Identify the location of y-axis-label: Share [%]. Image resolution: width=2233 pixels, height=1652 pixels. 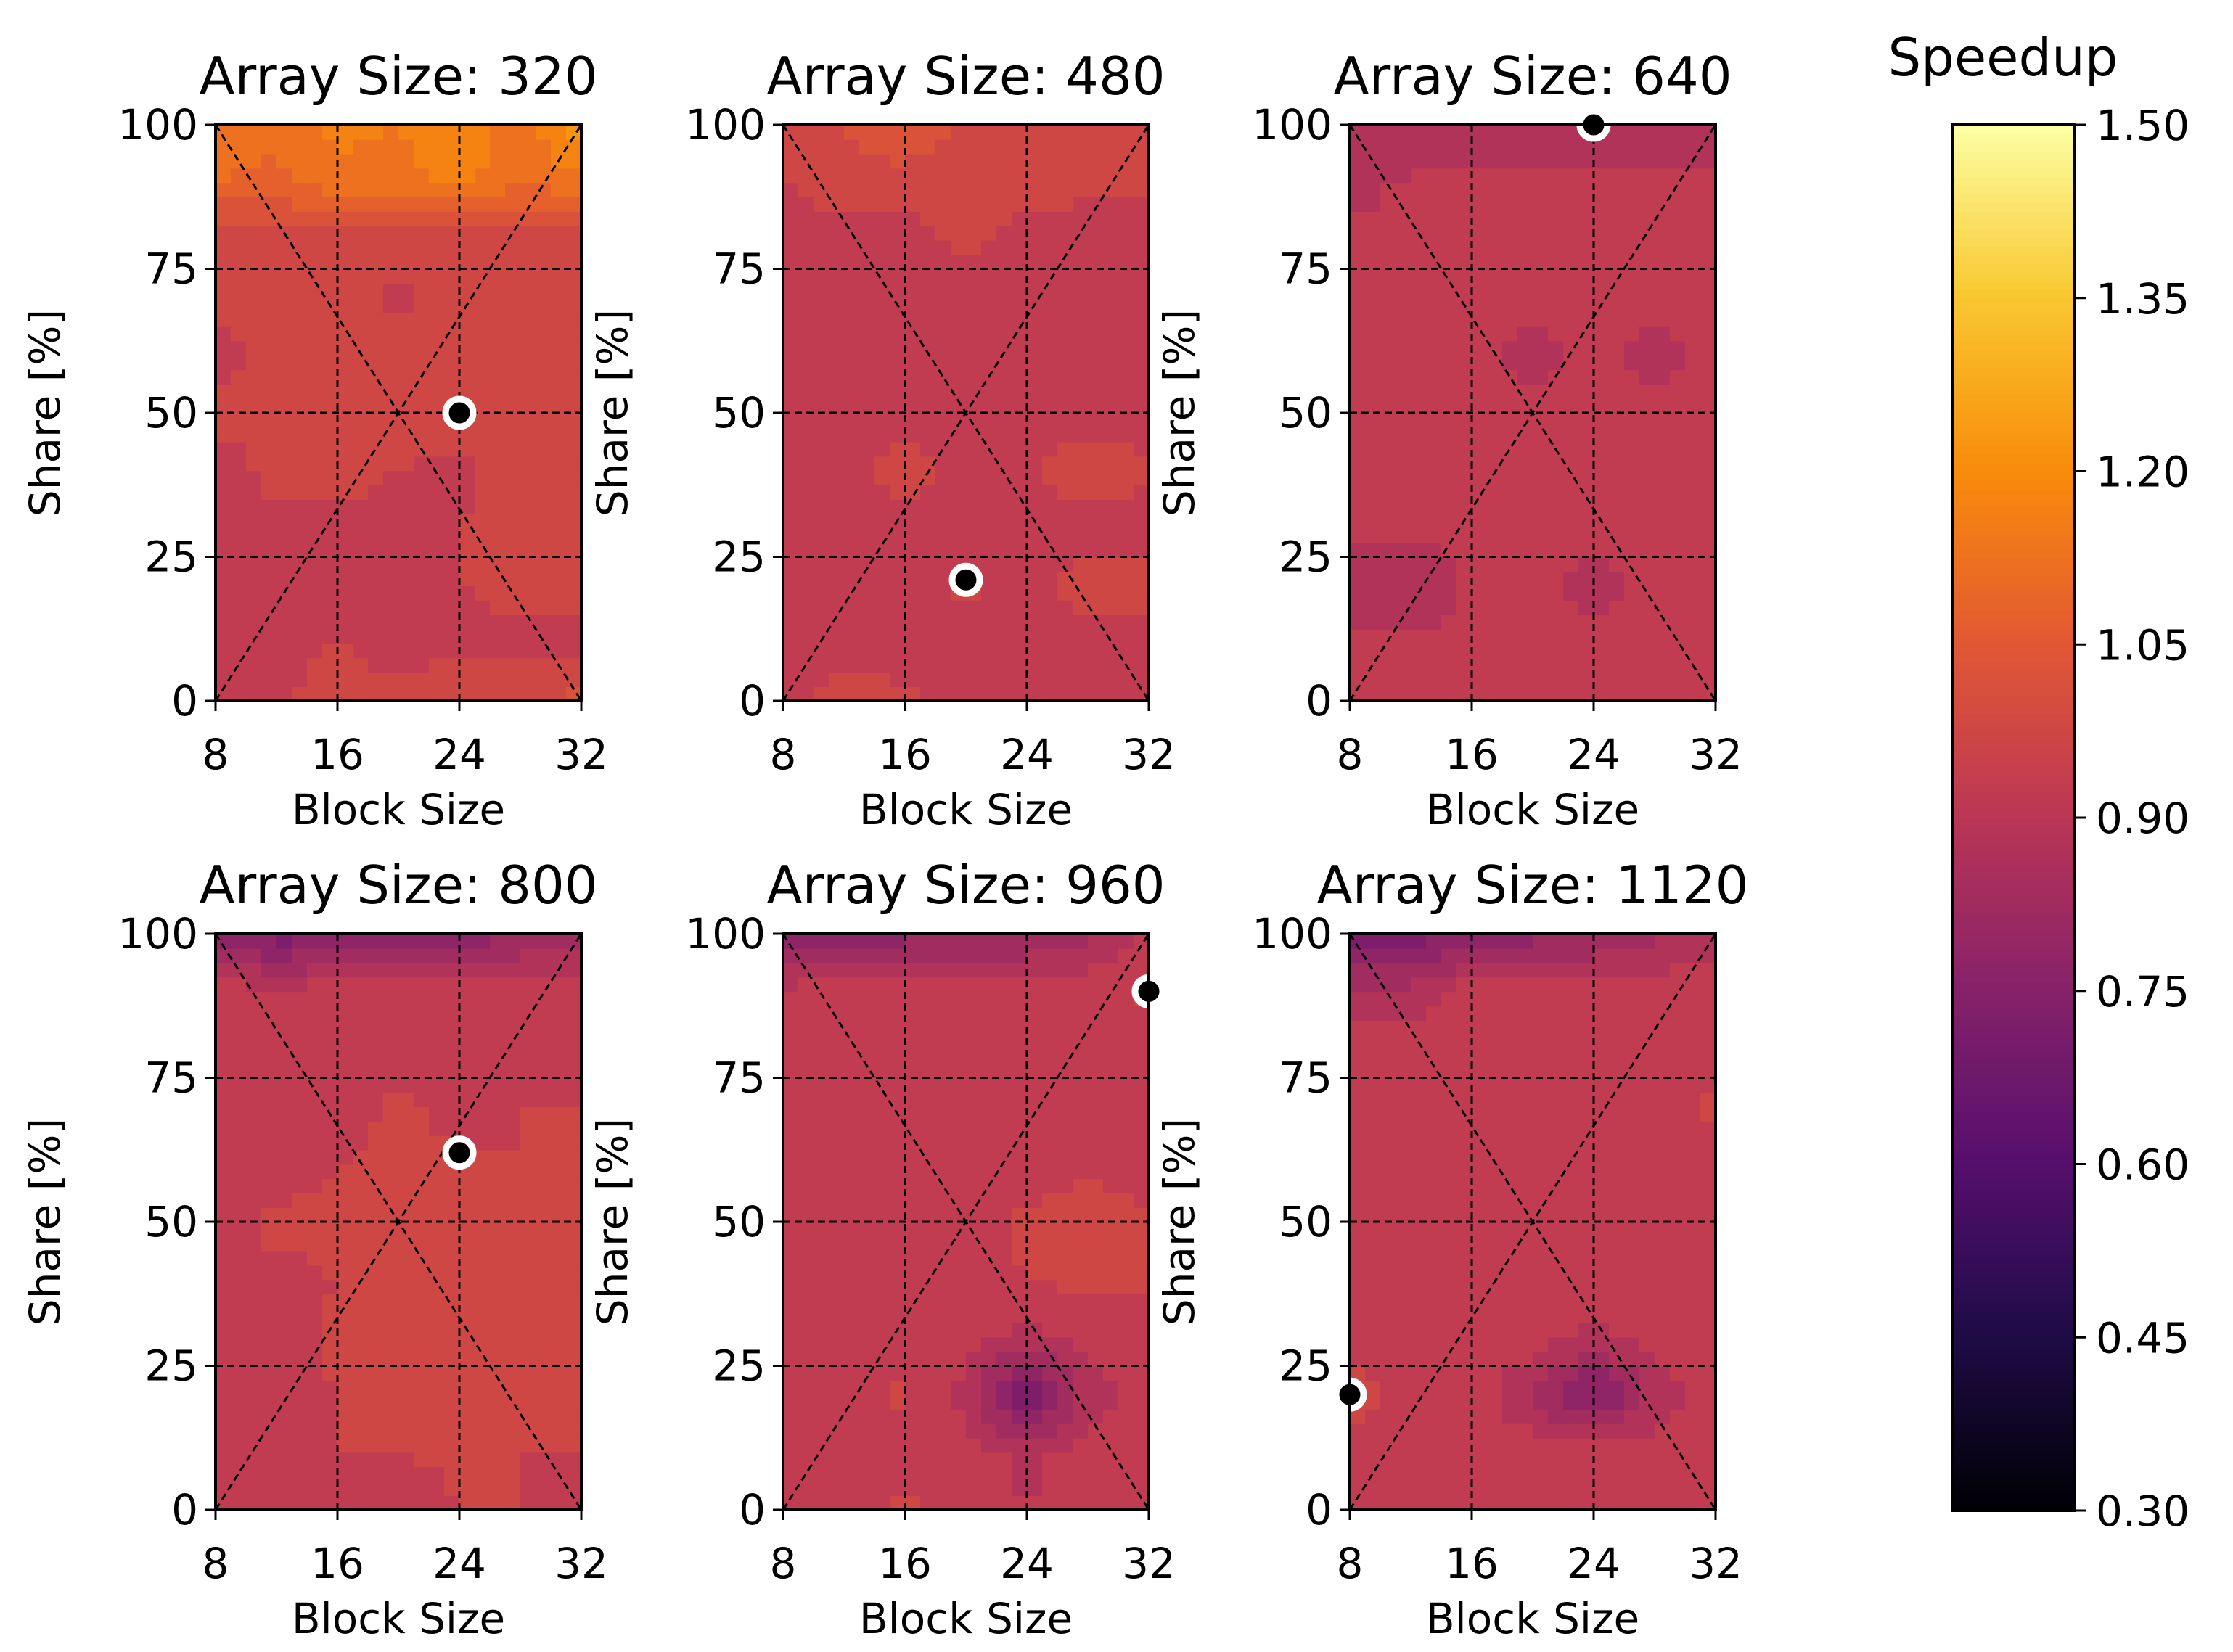
(1179, 413).